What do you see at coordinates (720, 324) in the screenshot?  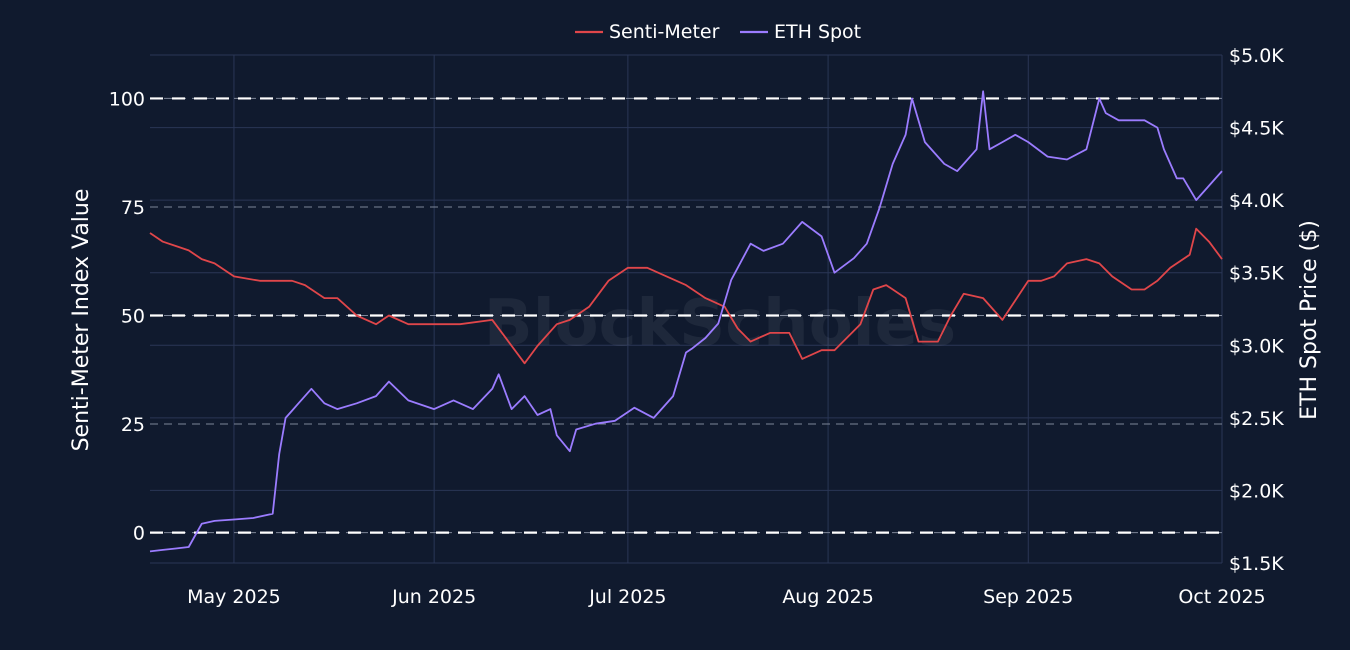 I see `watermark: BlockScholes` at bounding box center [720, 324].